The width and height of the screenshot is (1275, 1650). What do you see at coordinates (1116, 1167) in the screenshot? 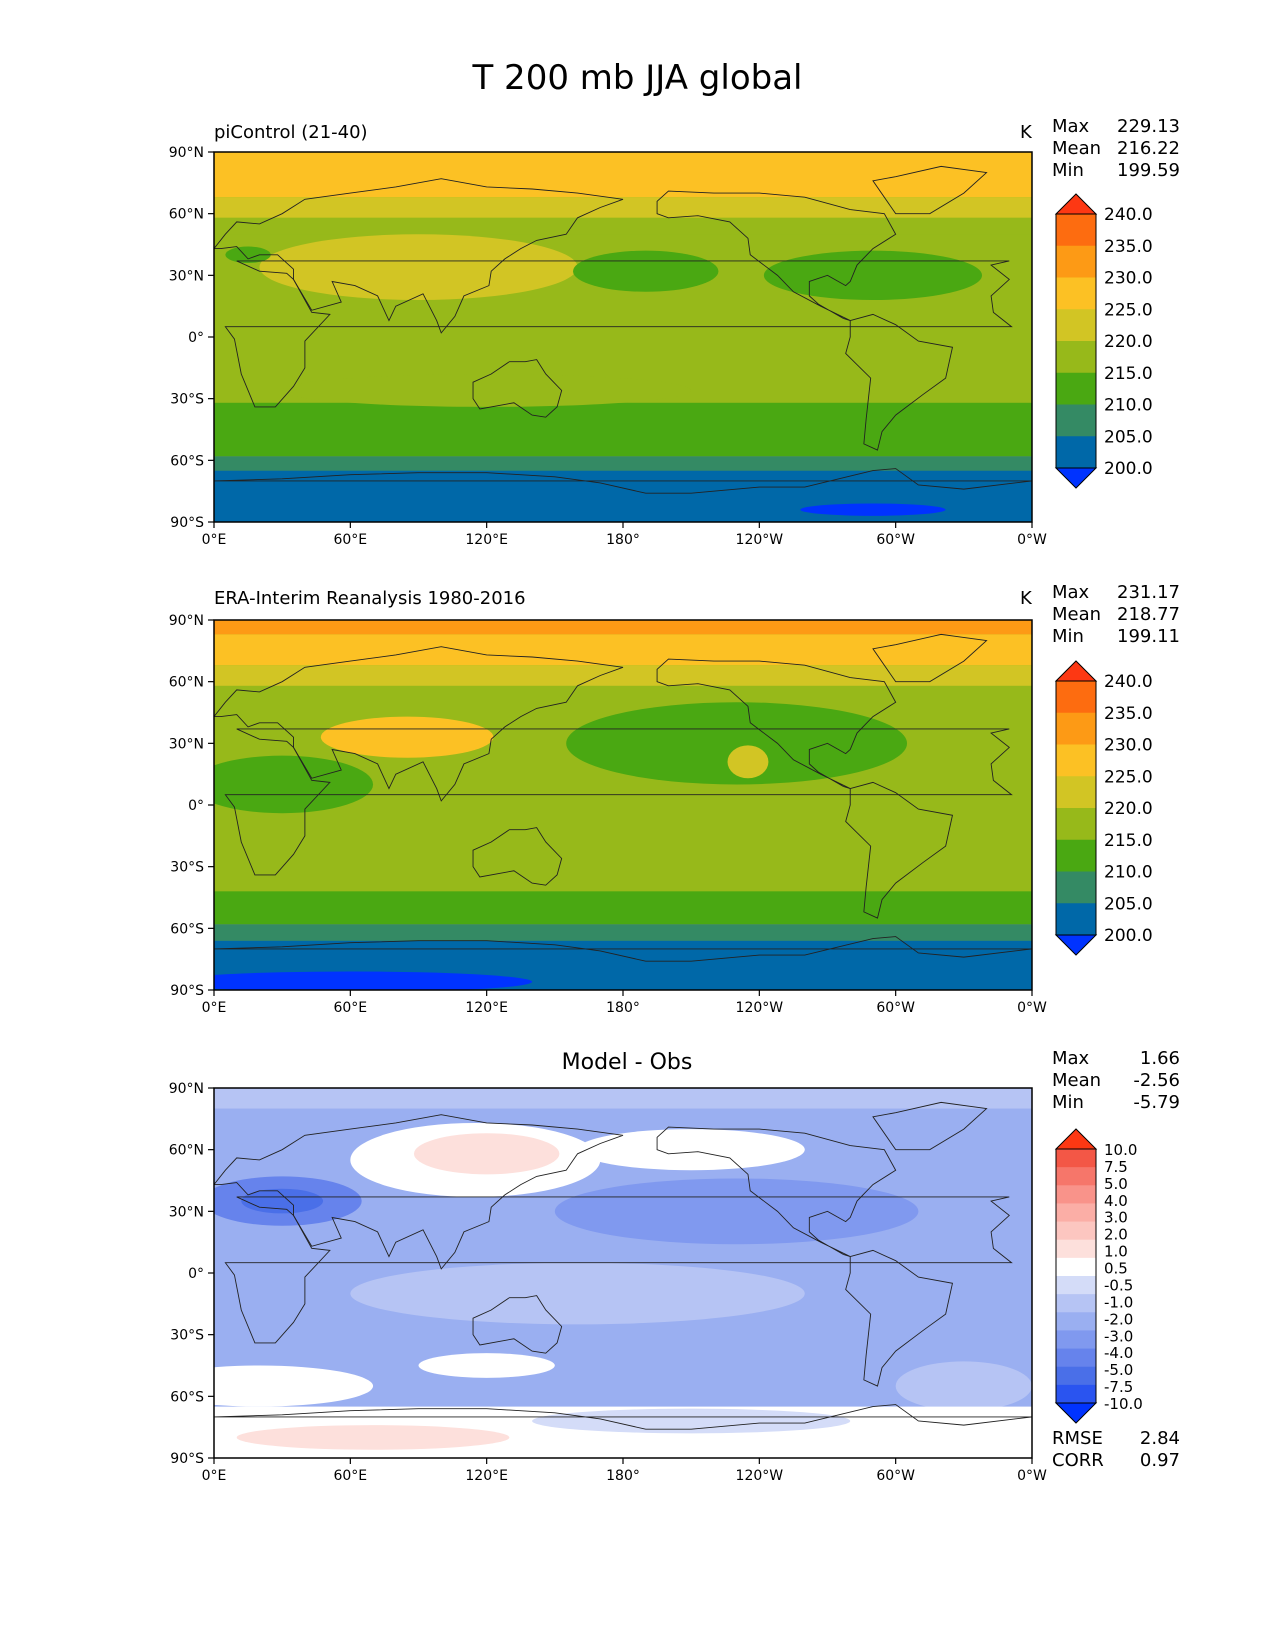
I see `colorbar-label: 7.5` at bounding box center [1116, 1167].